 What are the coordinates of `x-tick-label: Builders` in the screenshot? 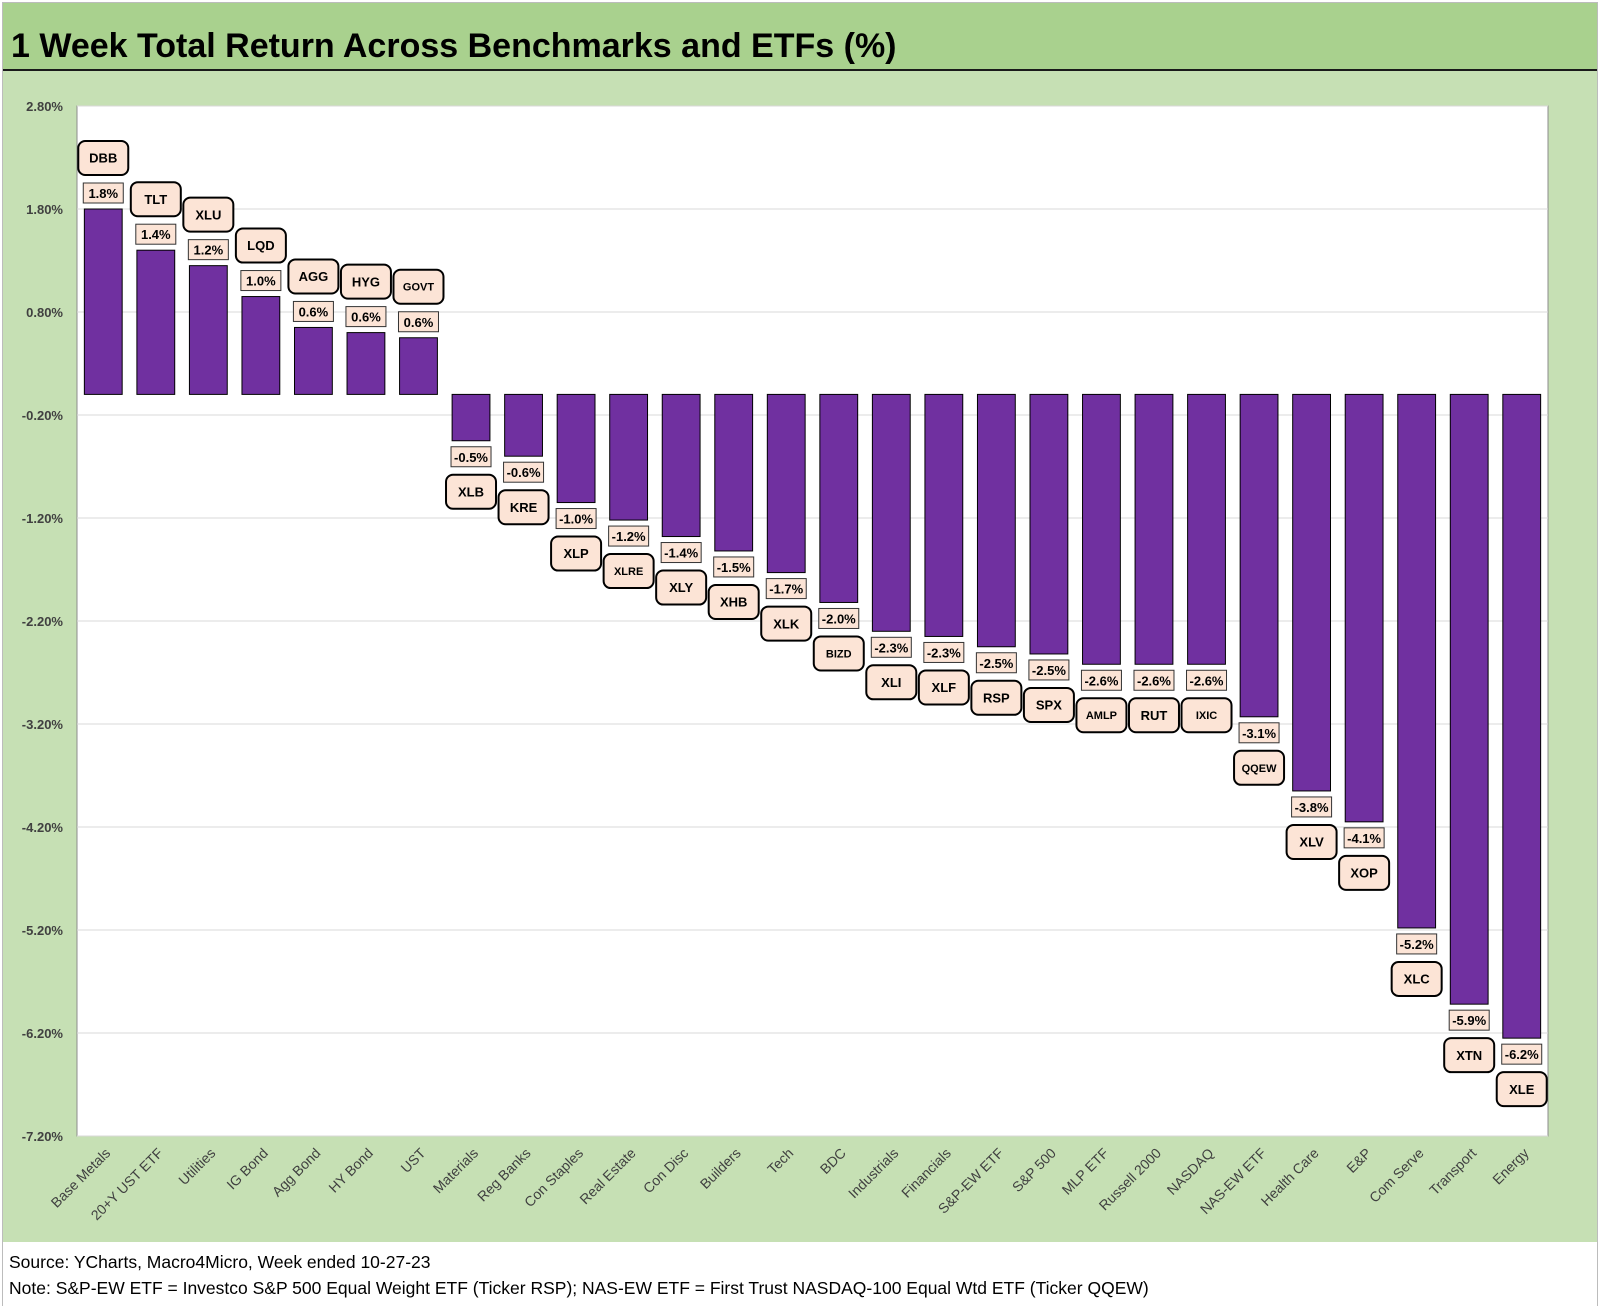 It's located at (720, 1168).